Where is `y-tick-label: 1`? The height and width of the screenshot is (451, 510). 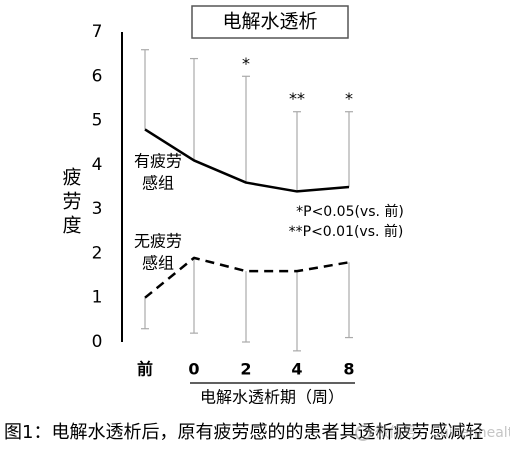
y-tick-label: 1 is located at coordinates (97, 298).